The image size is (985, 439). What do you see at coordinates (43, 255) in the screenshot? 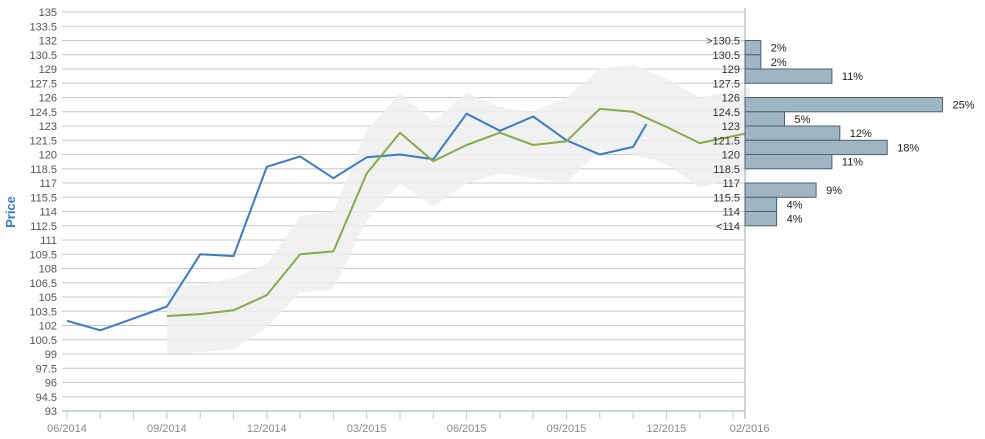
I see `y-tick-label: 109.5` at bounding box center [43, 255].